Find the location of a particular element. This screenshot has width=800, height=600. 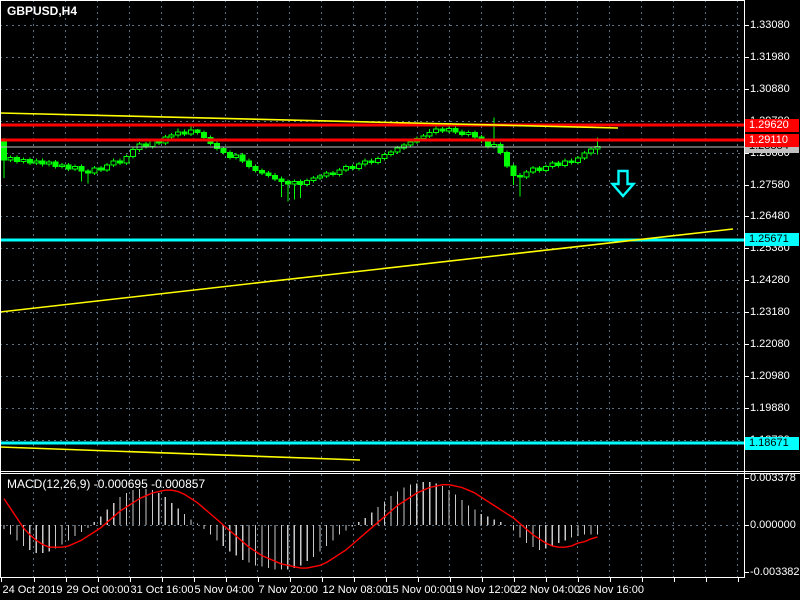

time-label: 19 Nov 12:00 is located at coordinates (483, 590).